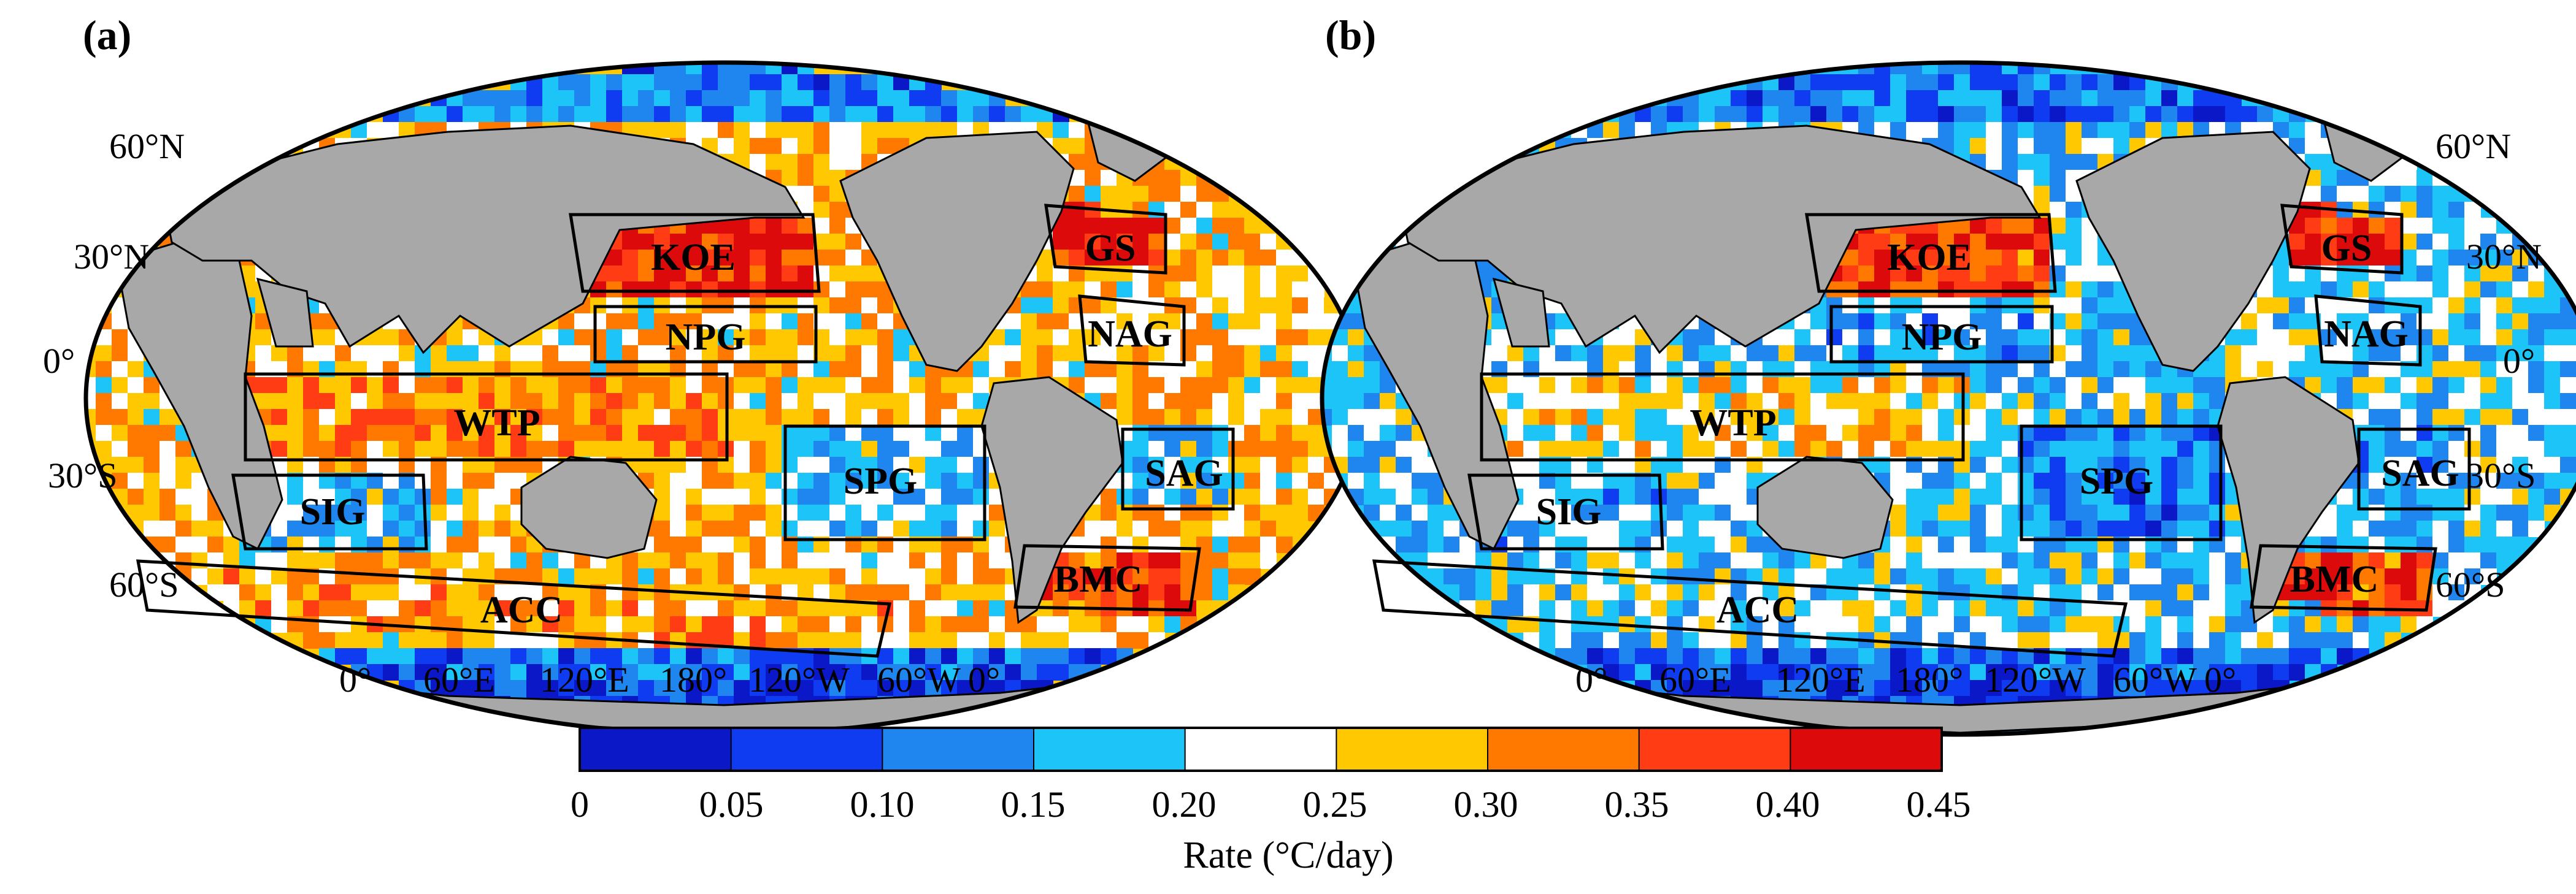 The height and width of the screenshot is (894, 2576). I want to click on panel-b-label: (b), so click(1351, 35).